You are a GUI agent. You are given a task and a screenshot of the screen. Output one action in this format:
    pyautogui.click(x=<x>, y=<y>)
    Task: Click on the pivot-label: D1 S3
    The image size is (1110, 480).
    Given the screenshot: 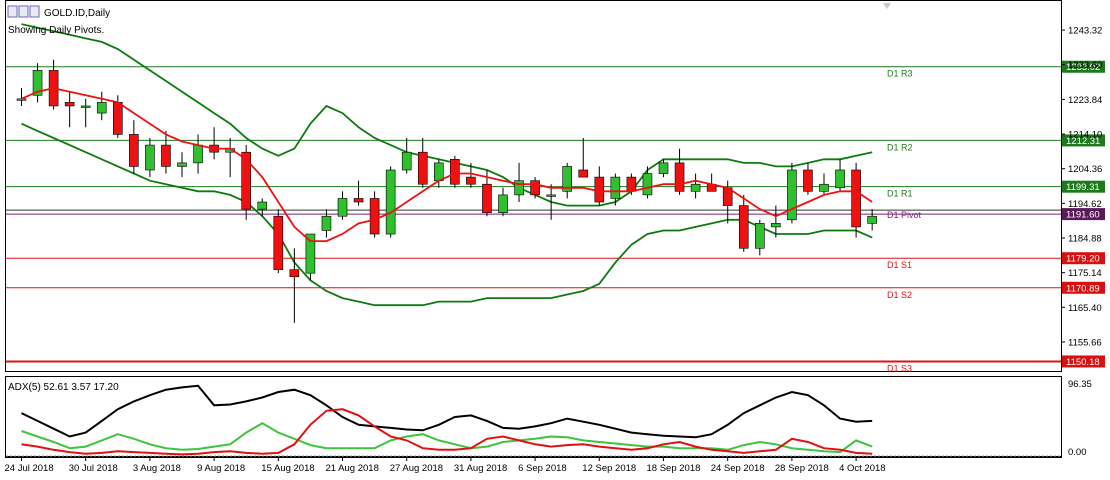 What is the action you would take?
    pyautogui.click(x=899, y=368)
    